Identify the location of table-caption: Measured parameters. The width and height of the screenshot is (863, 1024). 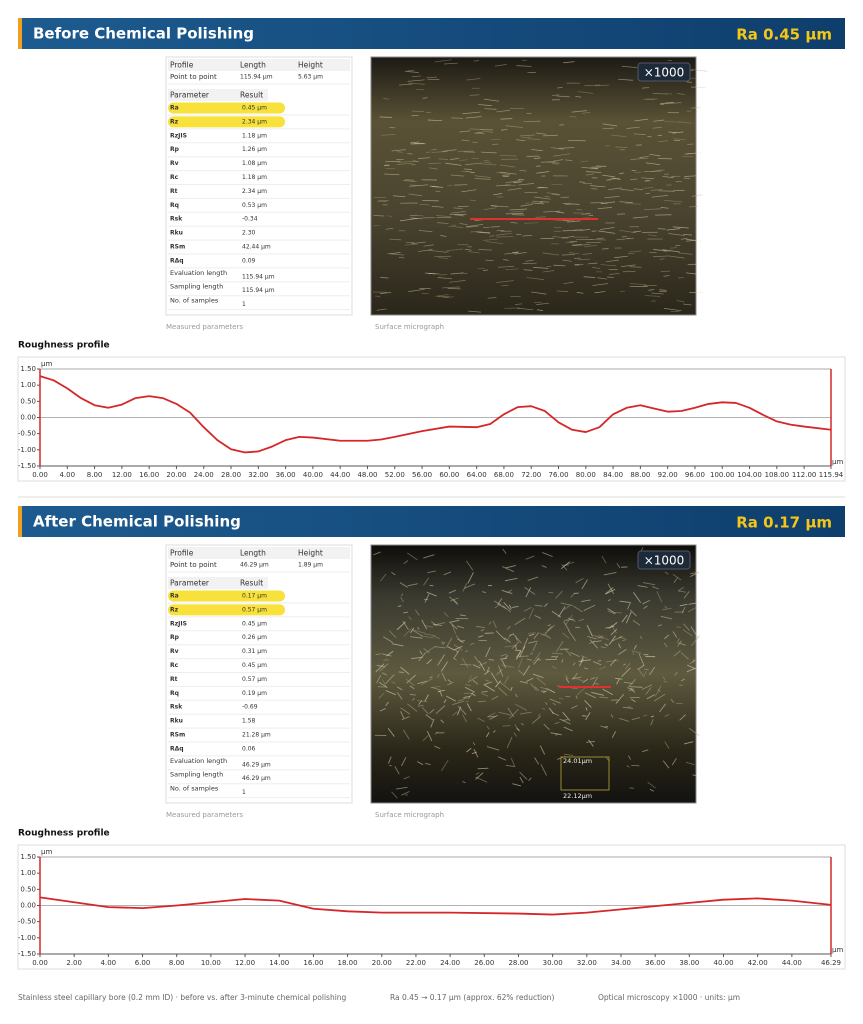
(204, 327).